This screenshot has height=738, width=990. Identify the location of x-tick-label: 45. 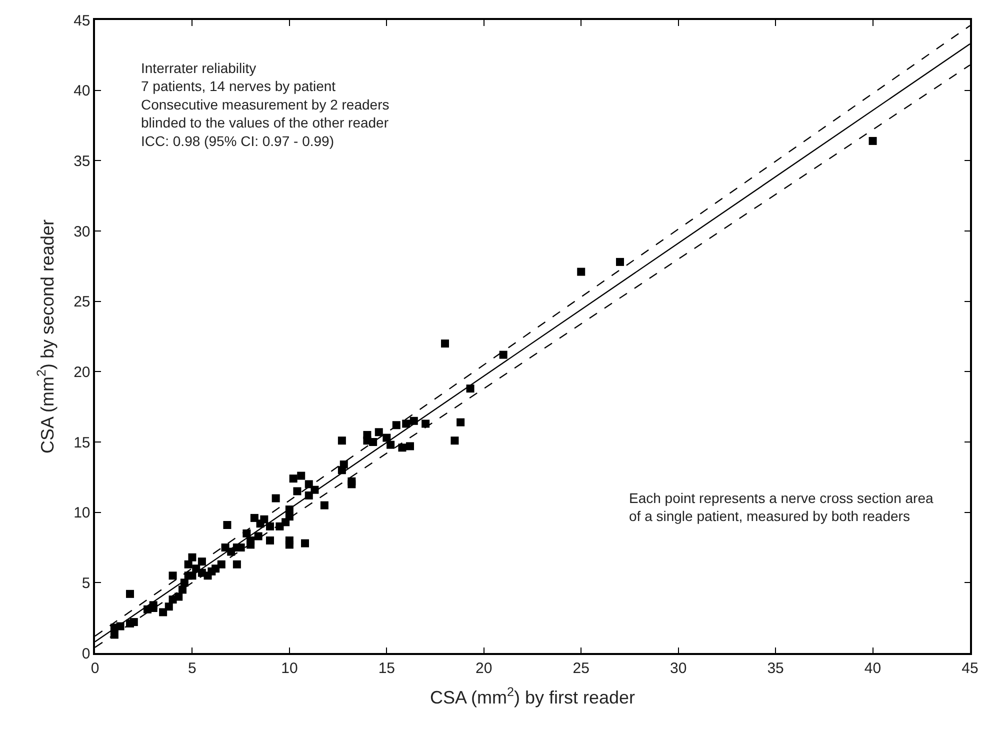
(970, 668).